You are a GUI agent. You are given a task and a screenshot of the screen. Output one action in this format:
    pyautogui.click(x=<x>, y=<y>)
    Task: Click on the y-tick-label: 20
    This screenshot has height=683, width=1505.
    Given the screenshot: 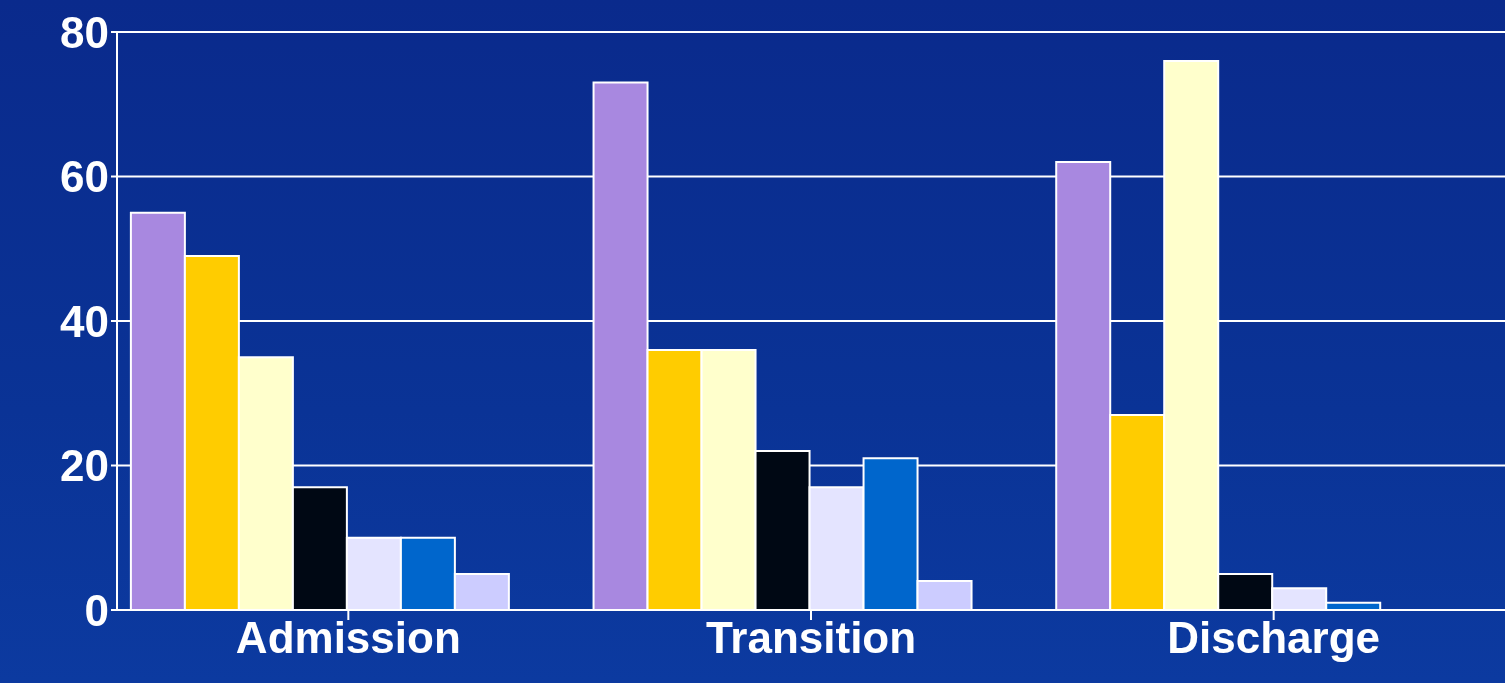 What is the action you would take?
    pyautogui.click(x=84, y=466)
    